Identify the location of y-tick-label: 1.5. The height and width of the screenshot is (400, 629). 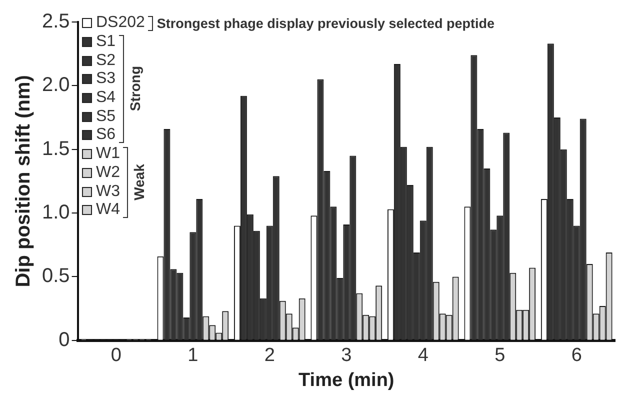
(56, 149).